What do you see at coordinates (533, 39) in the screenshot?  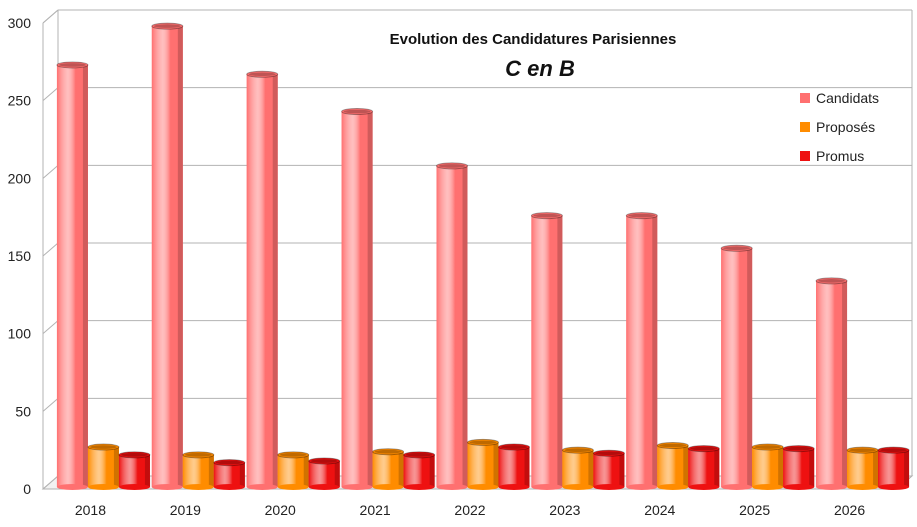 I see `chart-title: Evolution des Candidatures Parisiennes` at bounding box center [533, 39].